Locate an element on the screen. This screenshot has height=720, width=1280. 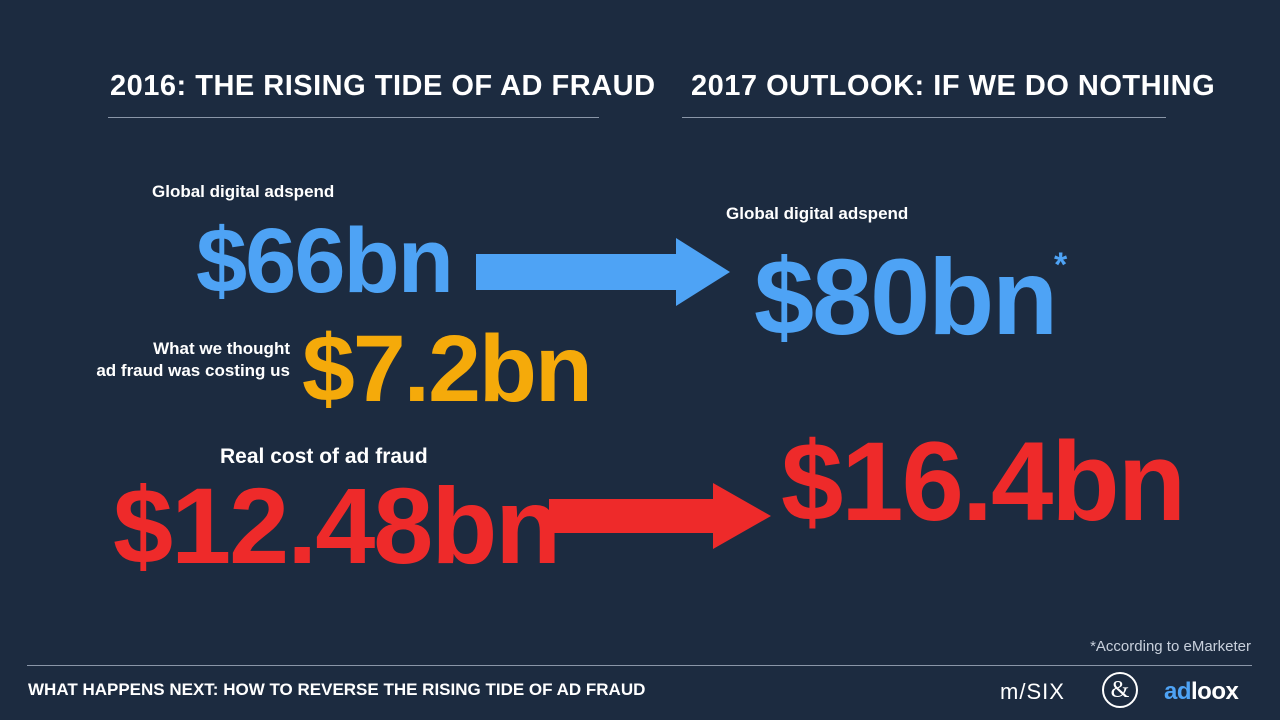
thought-value: $7.2bn is located at coordinates (447, 369).